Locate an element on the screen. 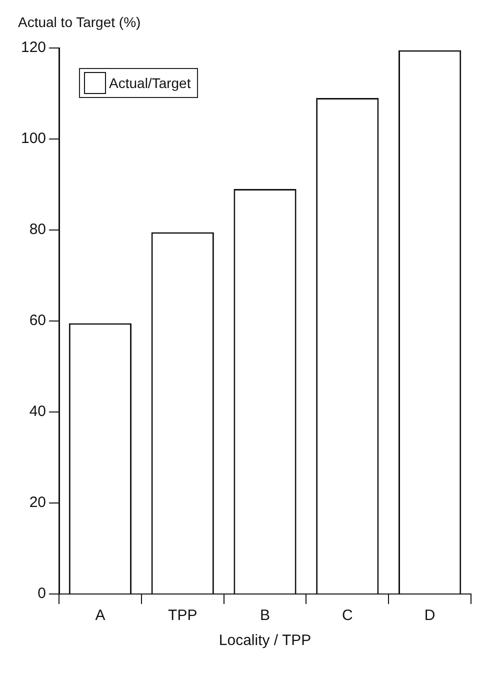 The height and width of the screenshot is (673, 483). x-tick-label: TPP is located at coordinates (183, 615).